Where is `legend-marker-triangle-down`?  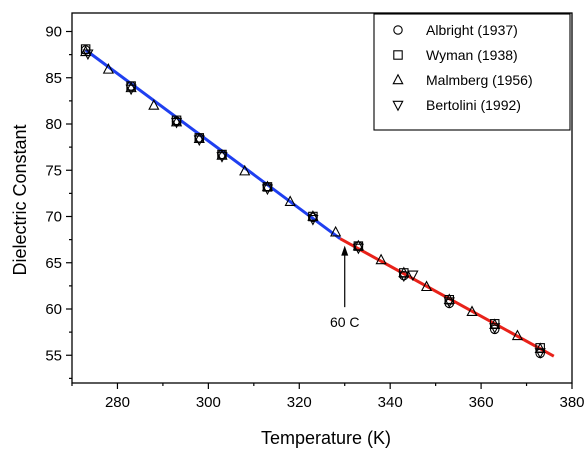
legend-marker-triangle-down is located at coordinates (398, 106).